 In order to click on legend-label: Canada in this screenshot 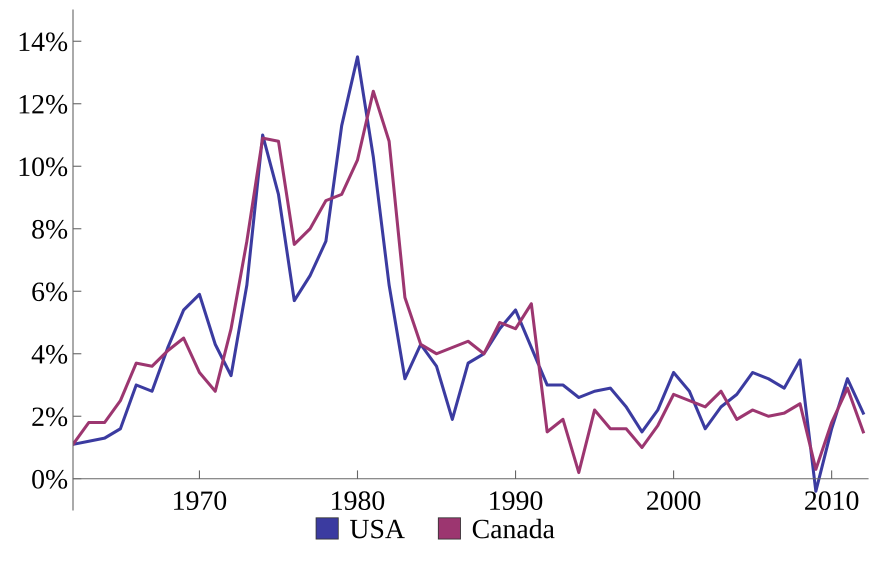, I will do `click(513, 528)`.